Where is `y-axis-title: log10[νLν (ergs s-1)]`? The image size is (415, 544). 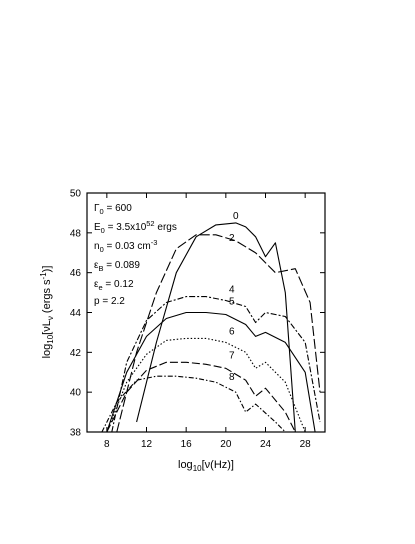 y-axis-title: log10[νLν (ergs s-1)] is located at coordinates (47, 312).